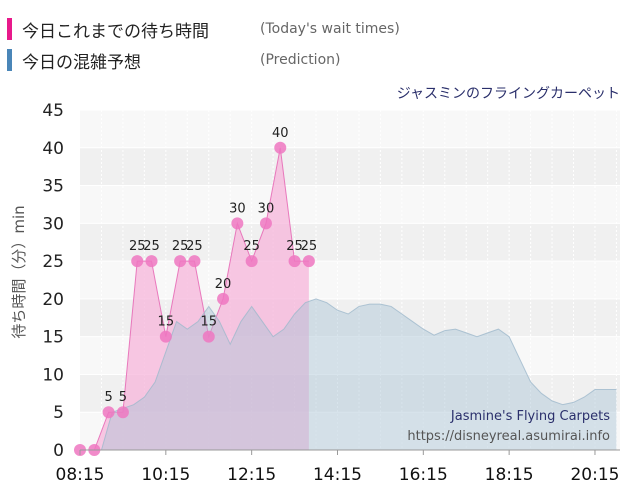  Describe the element at coordinates (81, 63) in the screenshot. I see `legend-label-prediction: 今日の混雑予想` at that location.